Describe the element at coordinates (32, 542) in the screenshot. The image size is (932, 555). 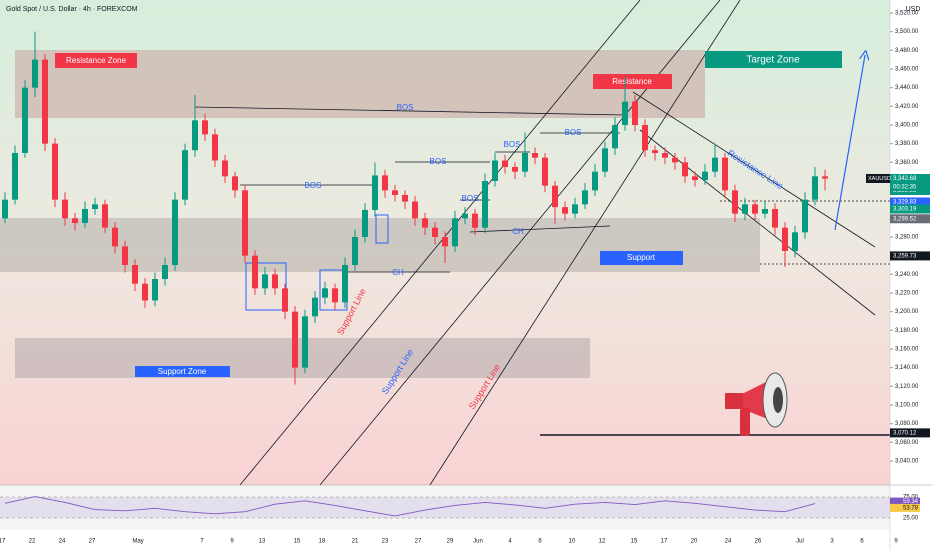
I see `date-label: 22` at that location.